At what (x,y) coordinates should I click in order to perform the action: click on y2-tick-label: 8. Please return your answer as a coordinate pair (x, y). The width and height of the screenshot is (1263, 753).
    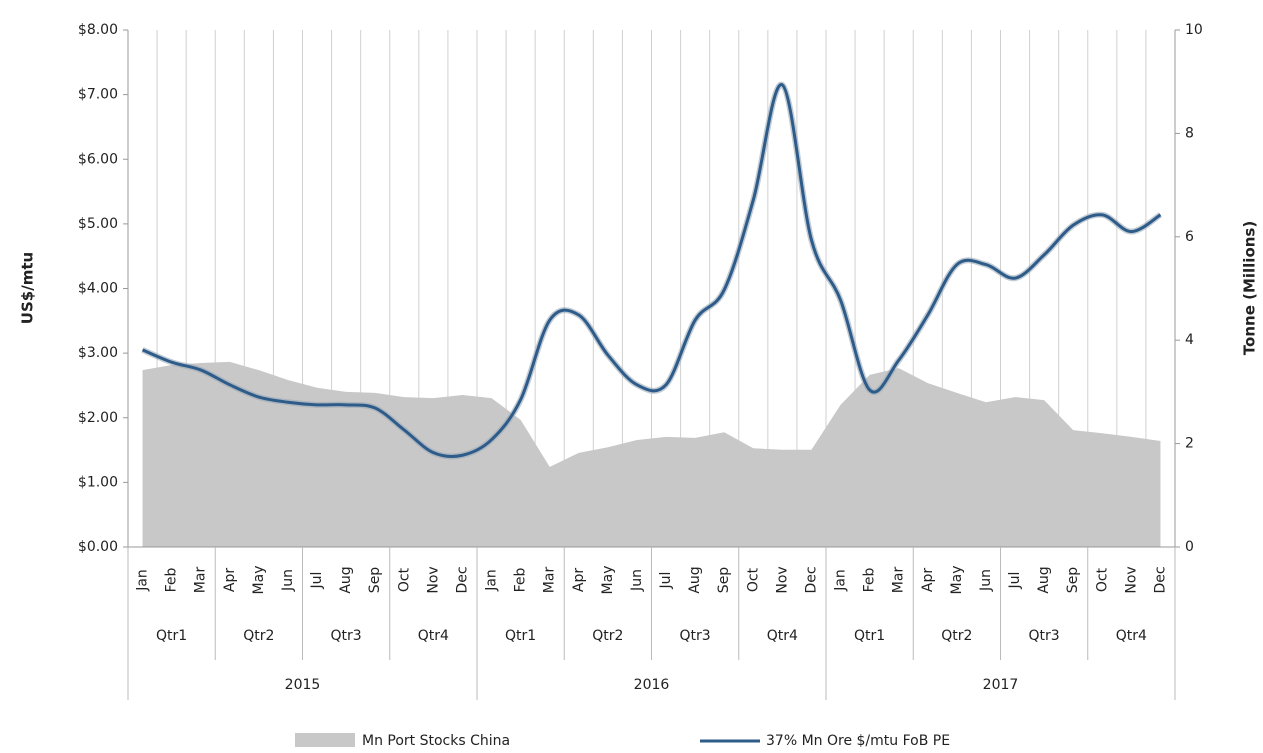
    Looking at the image, I should click on (1189, 133).